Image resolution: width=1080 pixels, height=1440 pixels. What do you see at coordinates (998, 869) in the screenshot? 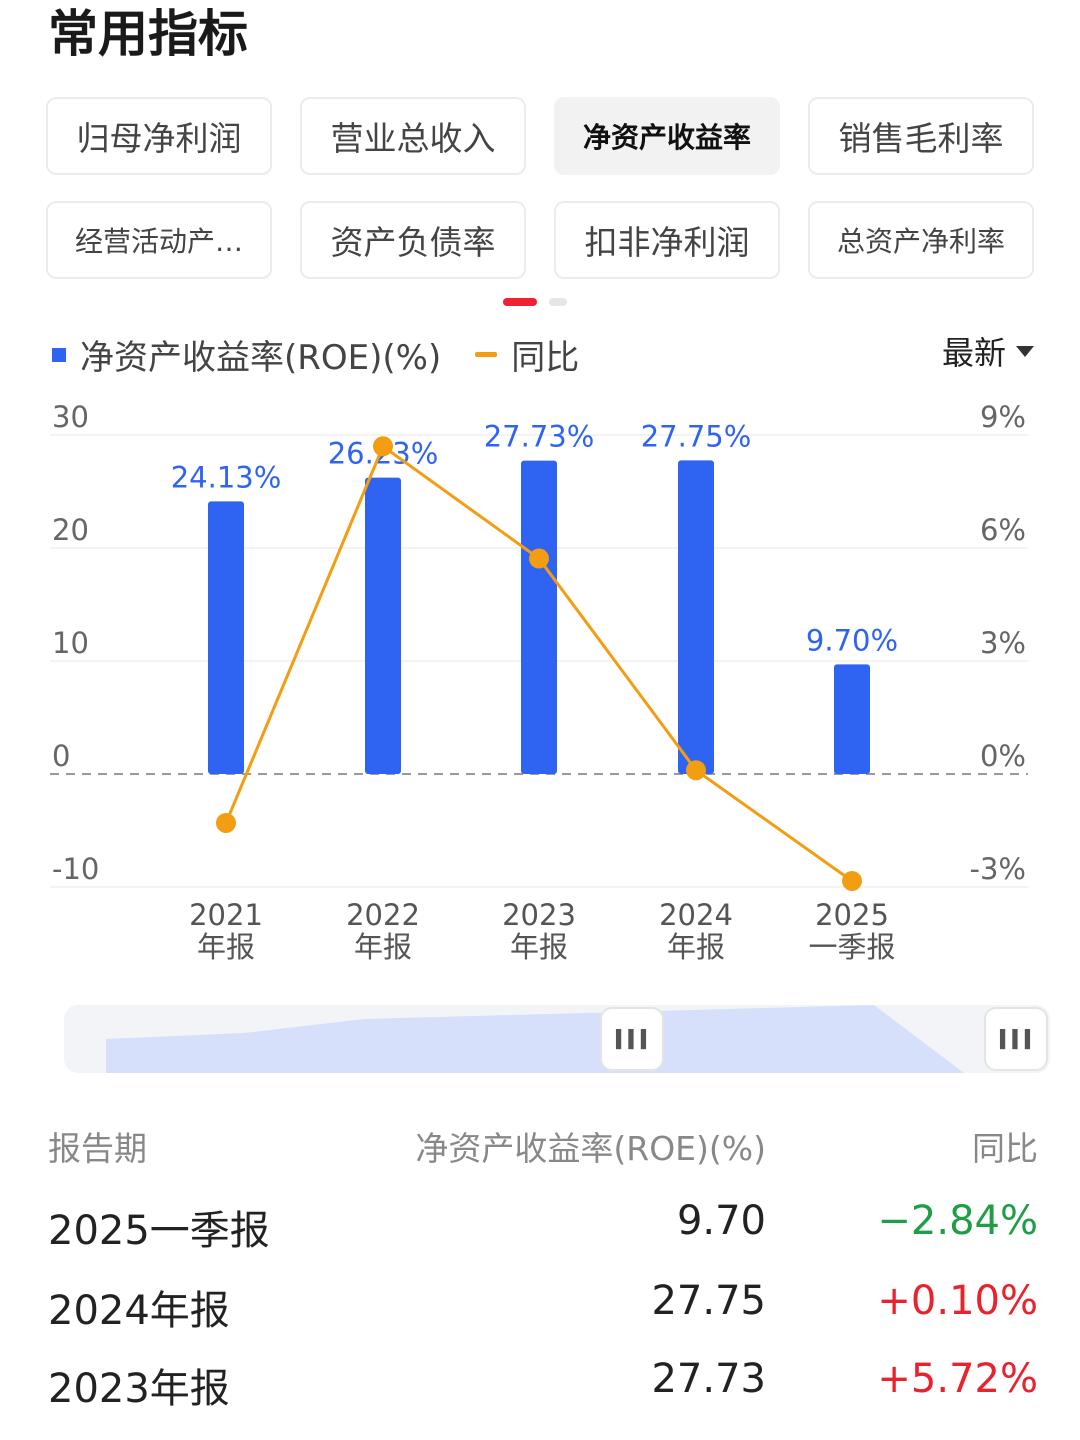
I see `y-right-tick-label: -3%` at bounding box center [998, 869].